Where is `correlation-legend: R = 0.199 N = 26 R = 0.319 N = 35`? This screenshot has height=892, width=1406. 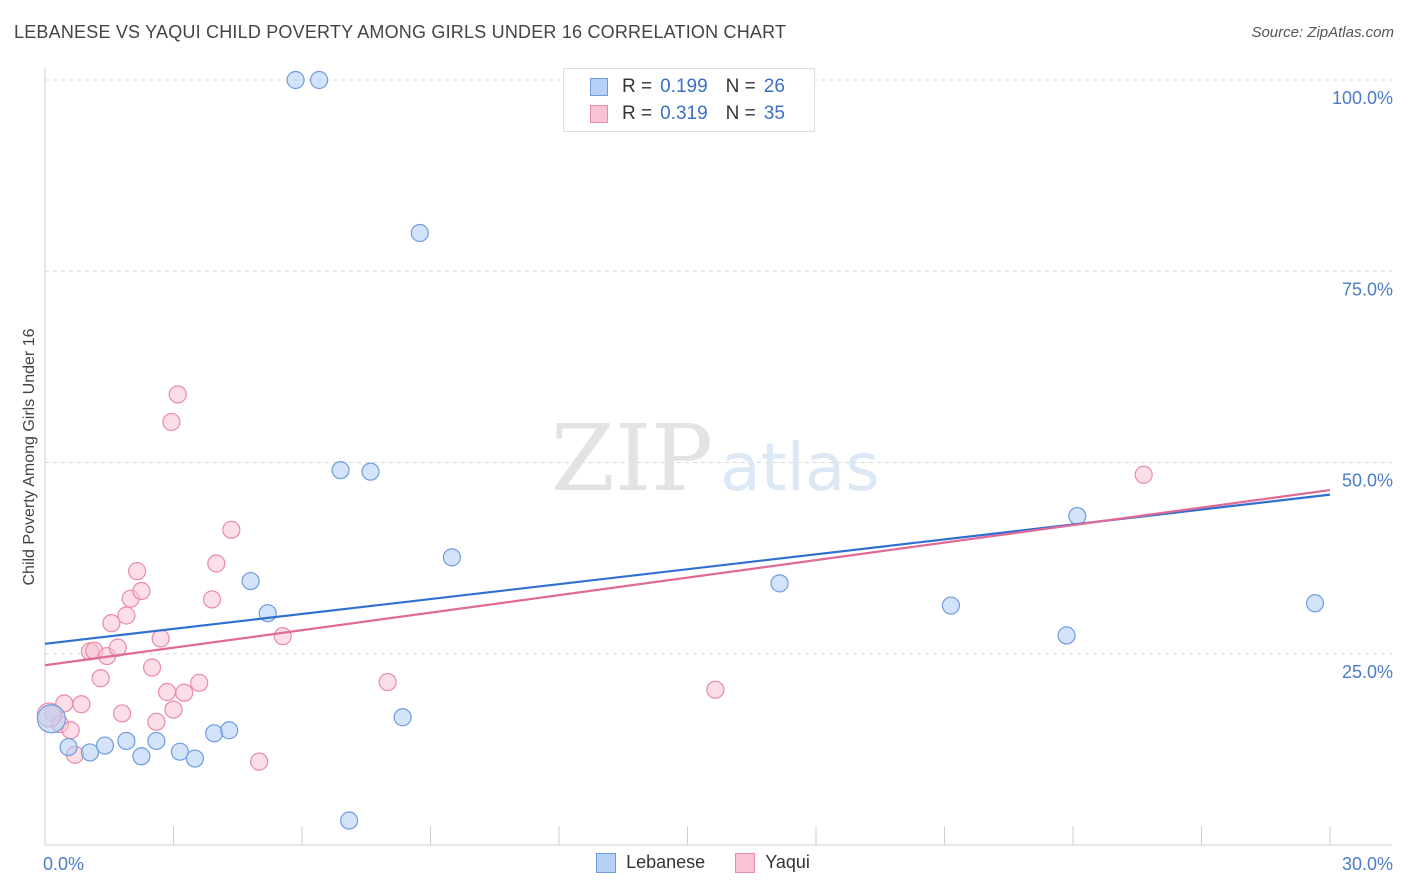 correlation-legend: R = 0.199 N = 26 R = 0.319 N = 35 is located at coordinates (689, 100).